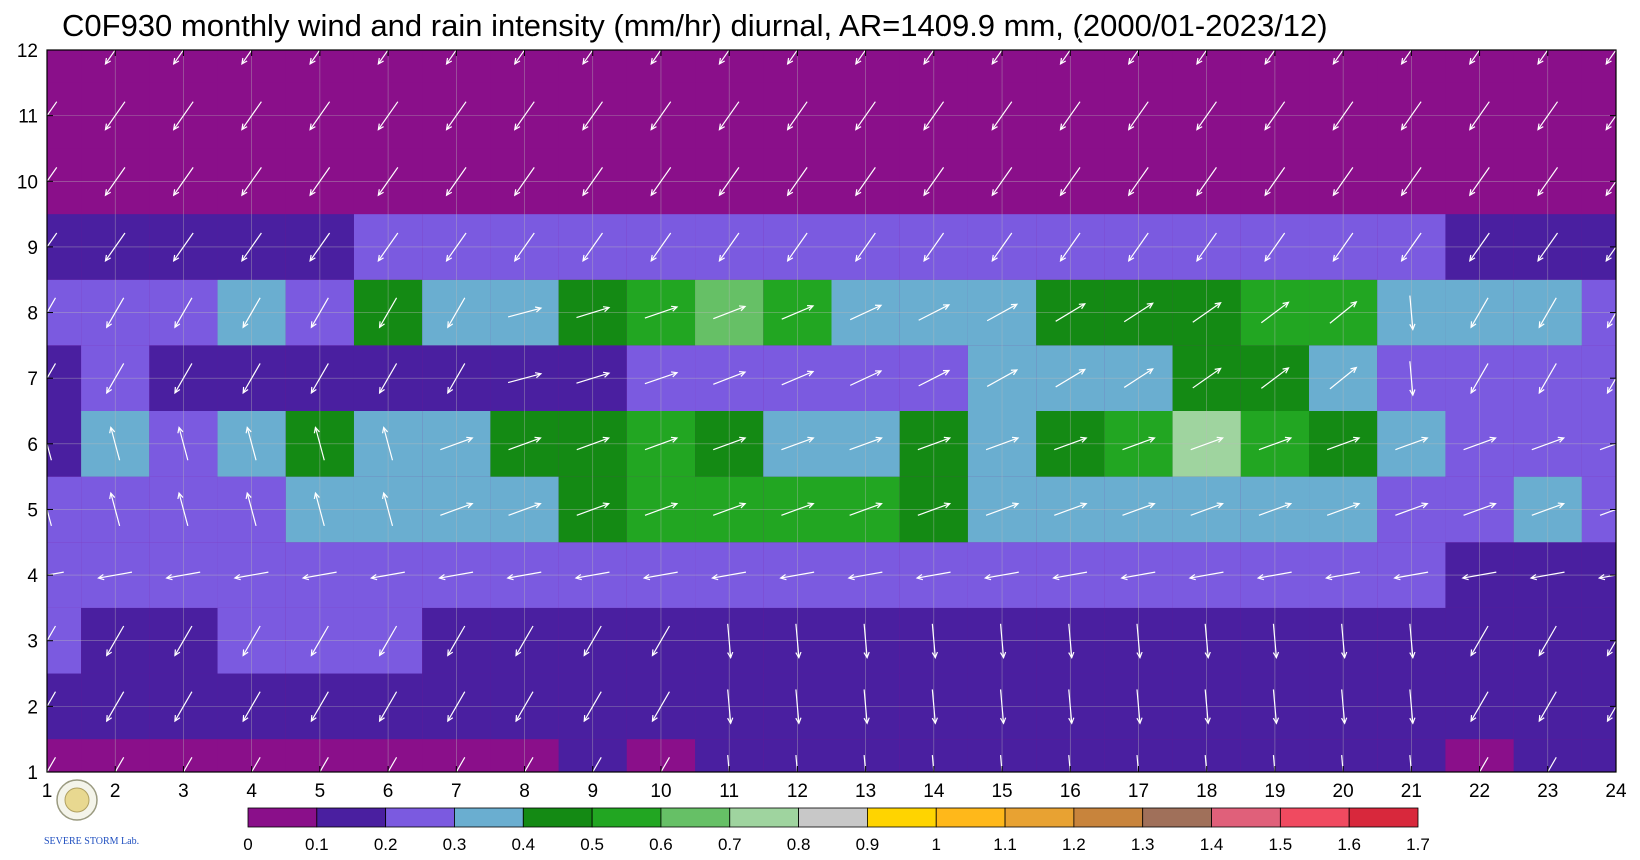  I want to click on y-tick-label: 2, so click(32, 707).